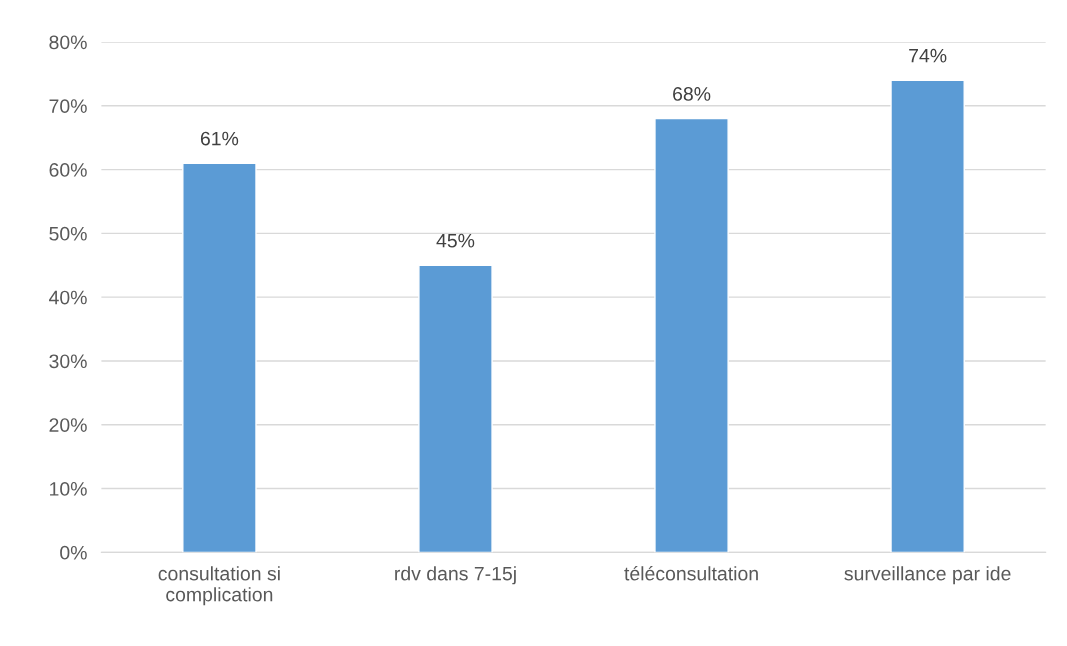 This screenshot has width=1067, height=646. I want to click on data-label: 61%, so click(219, 138).